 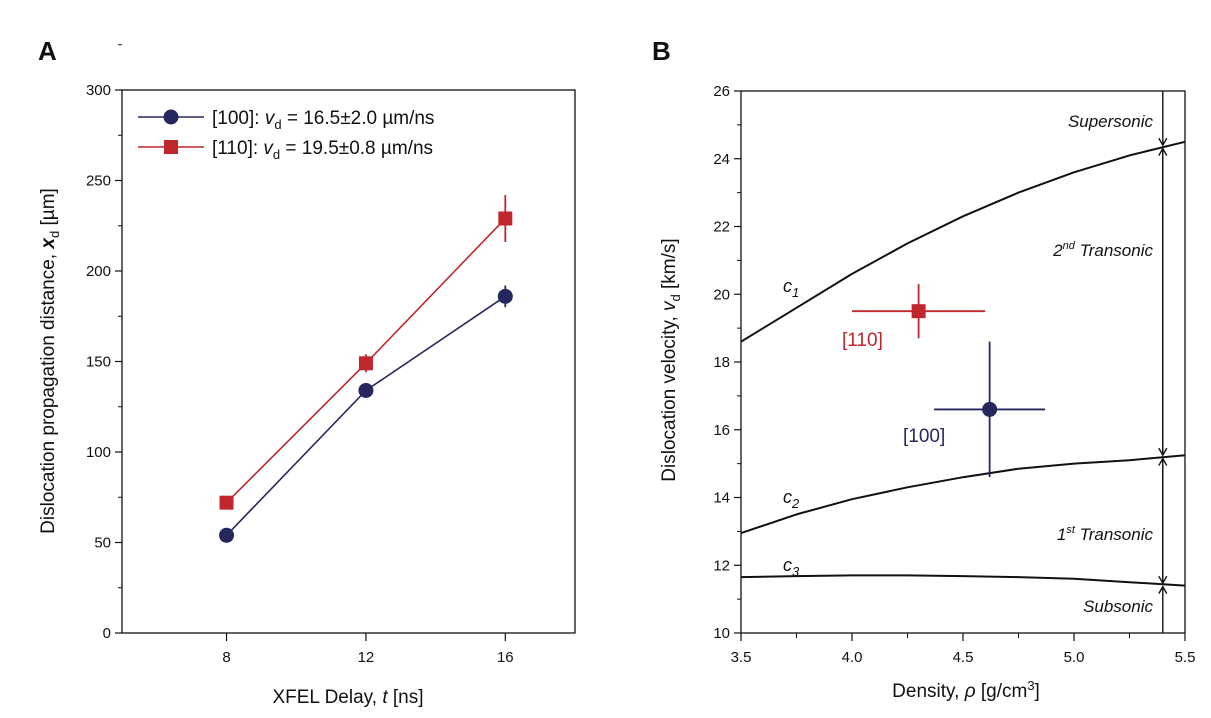 What do you see at coordinates (963, 657) in the screenshot?
I see `panel-b-x-tick-label: 4.5` at bounding box center [963, 657].